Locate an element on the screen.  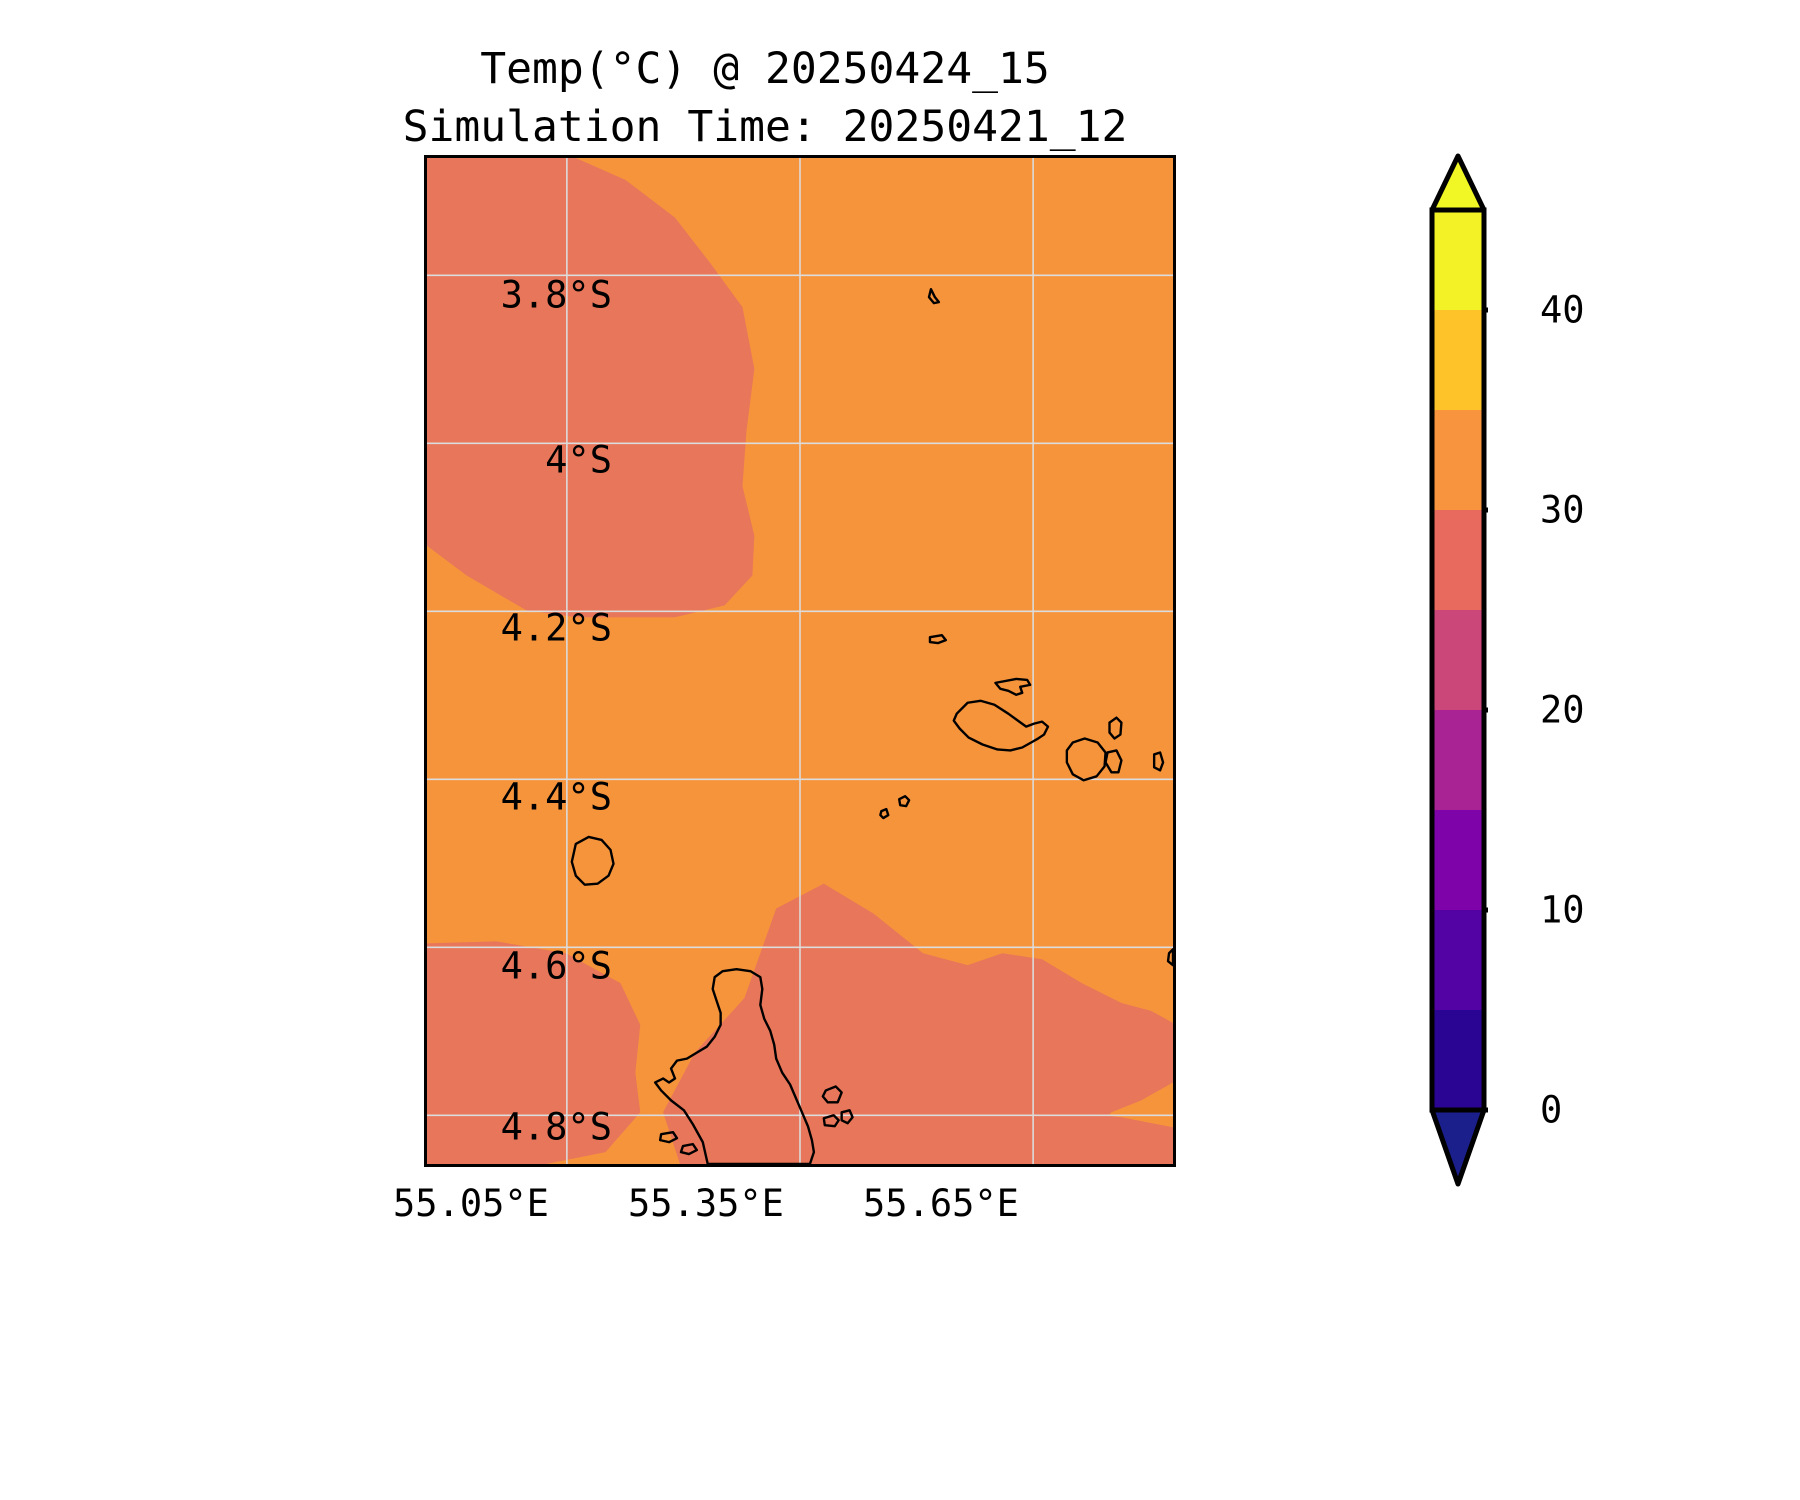
coastline-sliver-east-edge is located at coordinates (1169, 957).